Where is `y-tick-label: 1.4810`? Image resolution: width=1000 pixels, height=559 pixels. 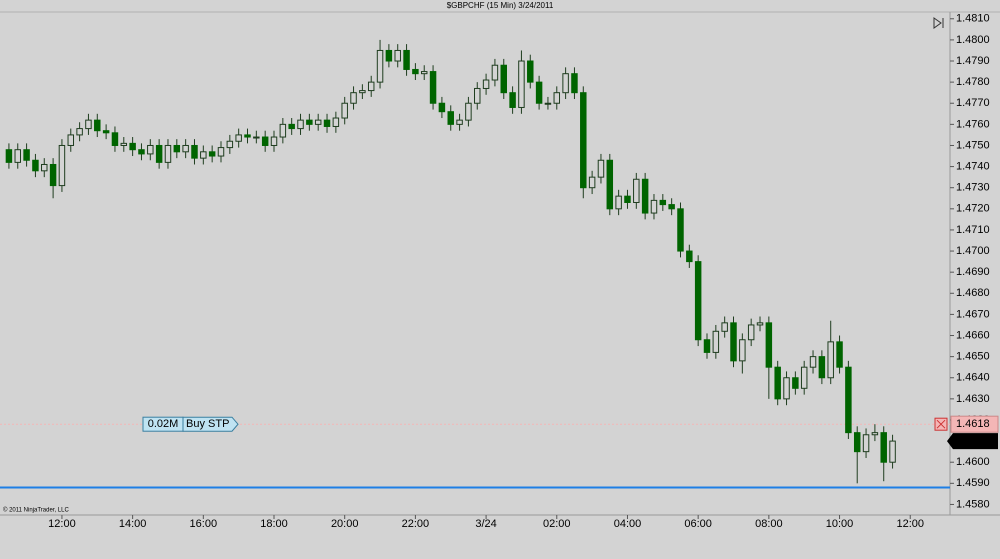 y-tick-label: 1.4810 is located at coordinates (973, 19).